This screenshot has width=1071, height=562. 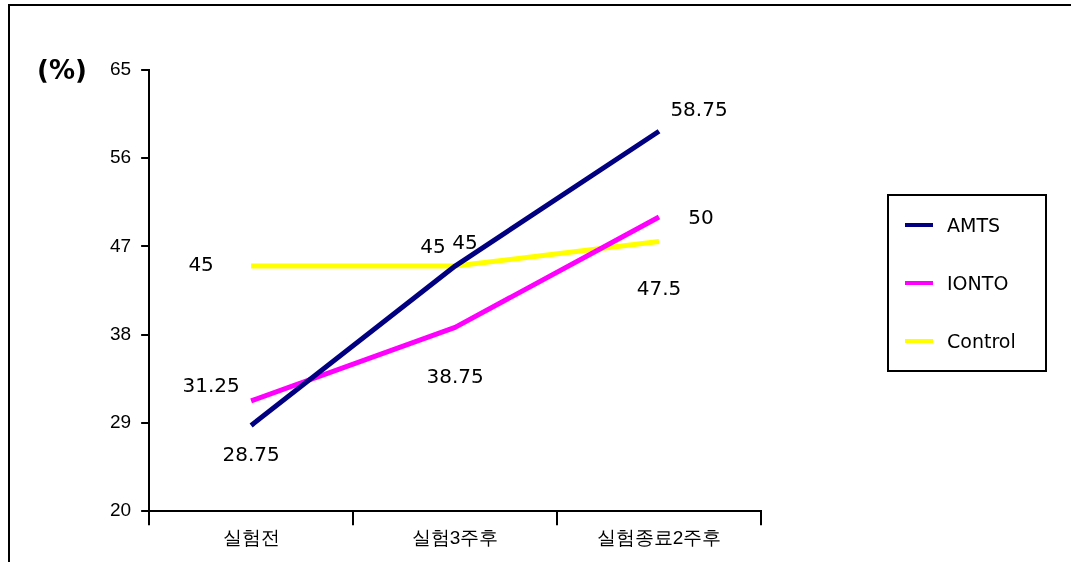 I want to click on x-tick-label: 실험전, so click(x=251, y=537).